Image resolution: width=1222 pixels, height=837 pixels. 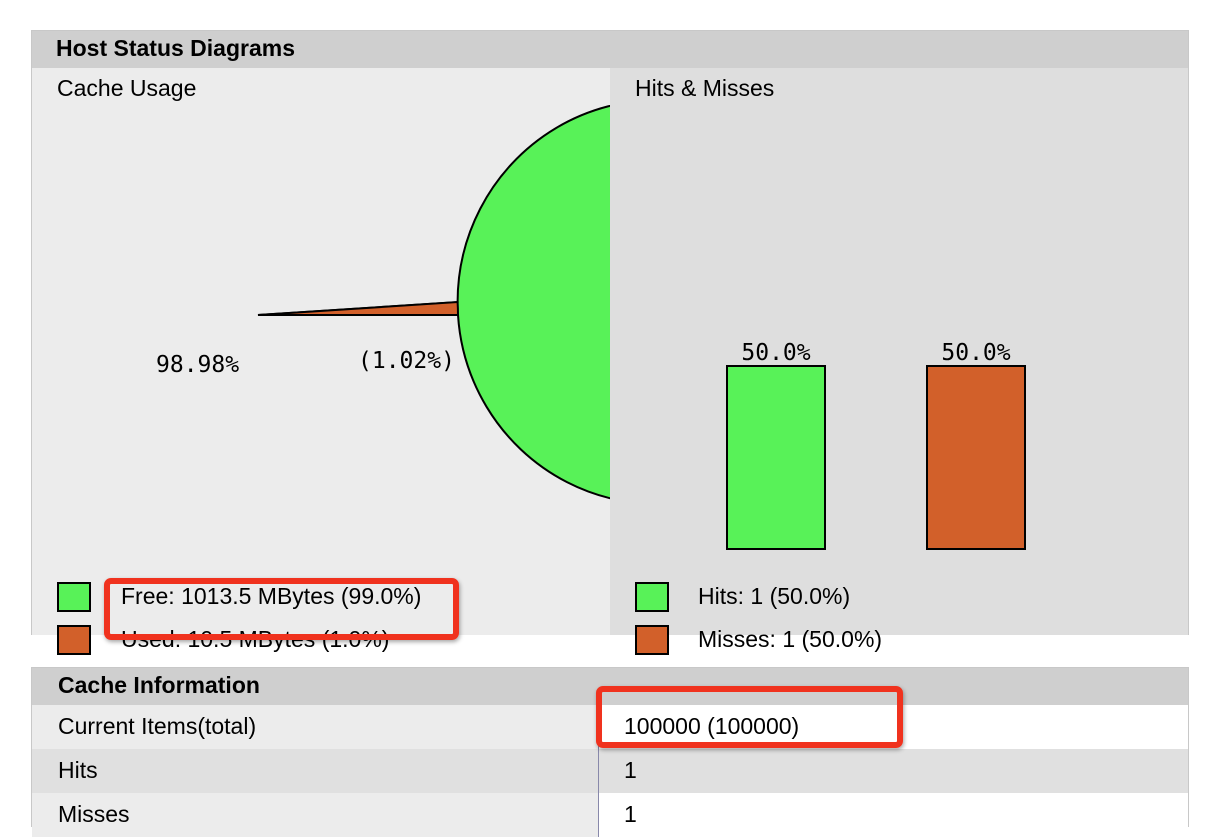 What do you see at coordinates (976, 457) in the screenshot?
I see `bar-misses` at bounding box center [976, 457].